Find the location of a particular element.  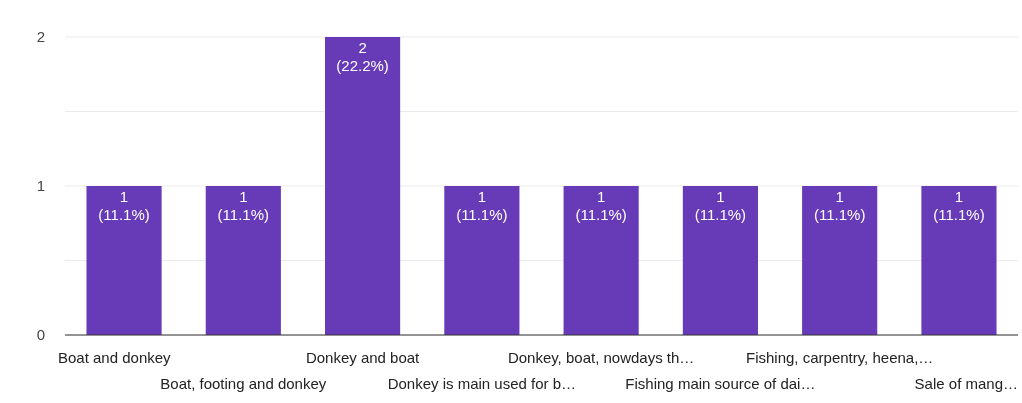

y-tick-label: 1 is located at coordinates (40, 186).